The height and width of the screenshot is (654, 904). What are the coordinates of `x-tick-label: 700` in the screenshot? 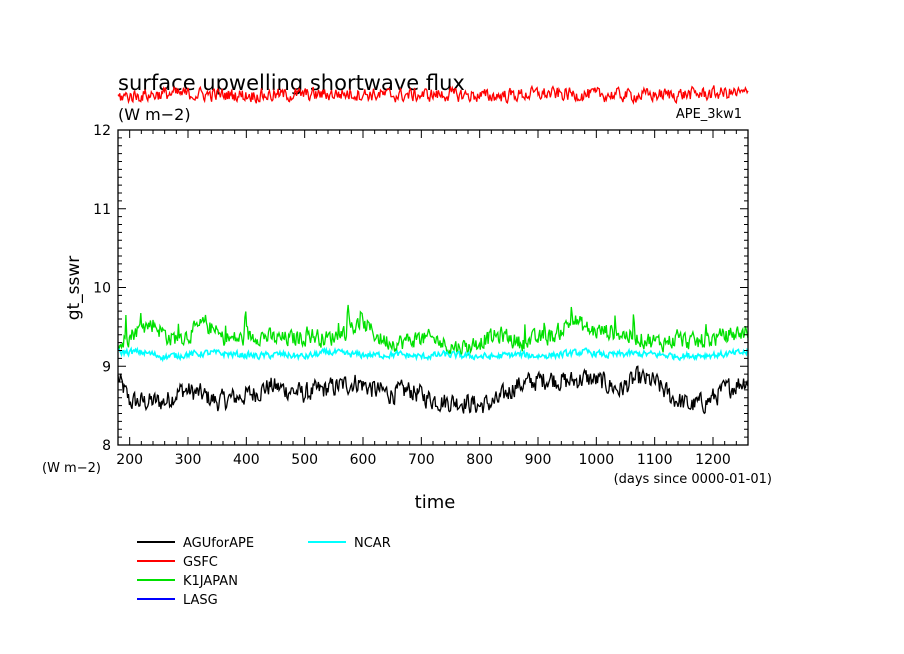 It's located at (421, 460).